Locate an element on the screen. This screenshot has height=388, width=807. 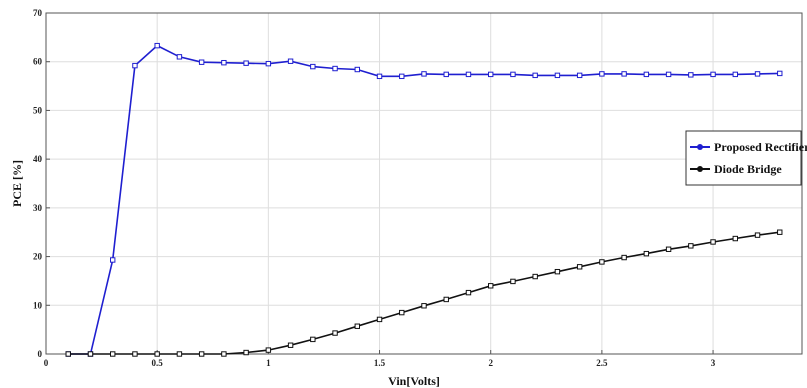
y-tick-label: 50 is located at coordinates (38, 110).